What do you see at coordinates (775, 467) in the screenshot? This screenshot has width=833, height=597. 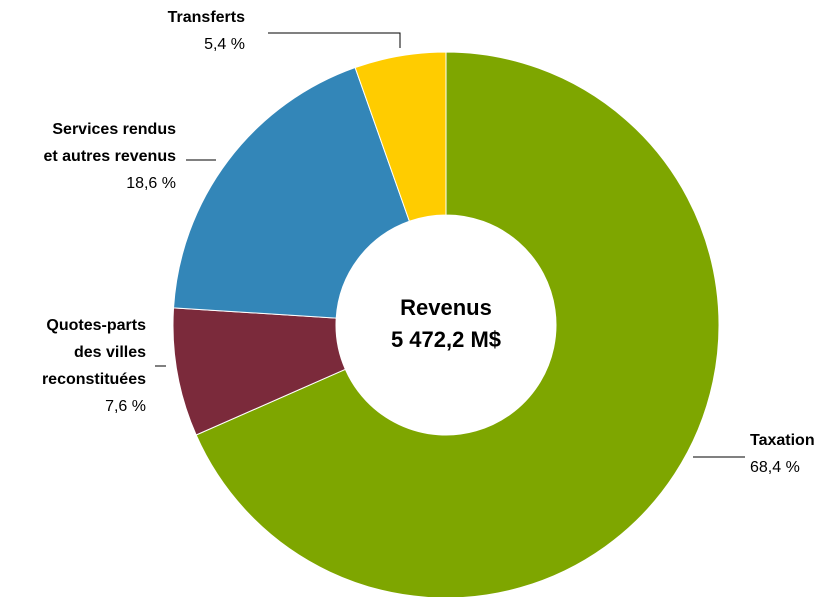 I see `value-label: 68,4 %` at bounding box center [775, 467].